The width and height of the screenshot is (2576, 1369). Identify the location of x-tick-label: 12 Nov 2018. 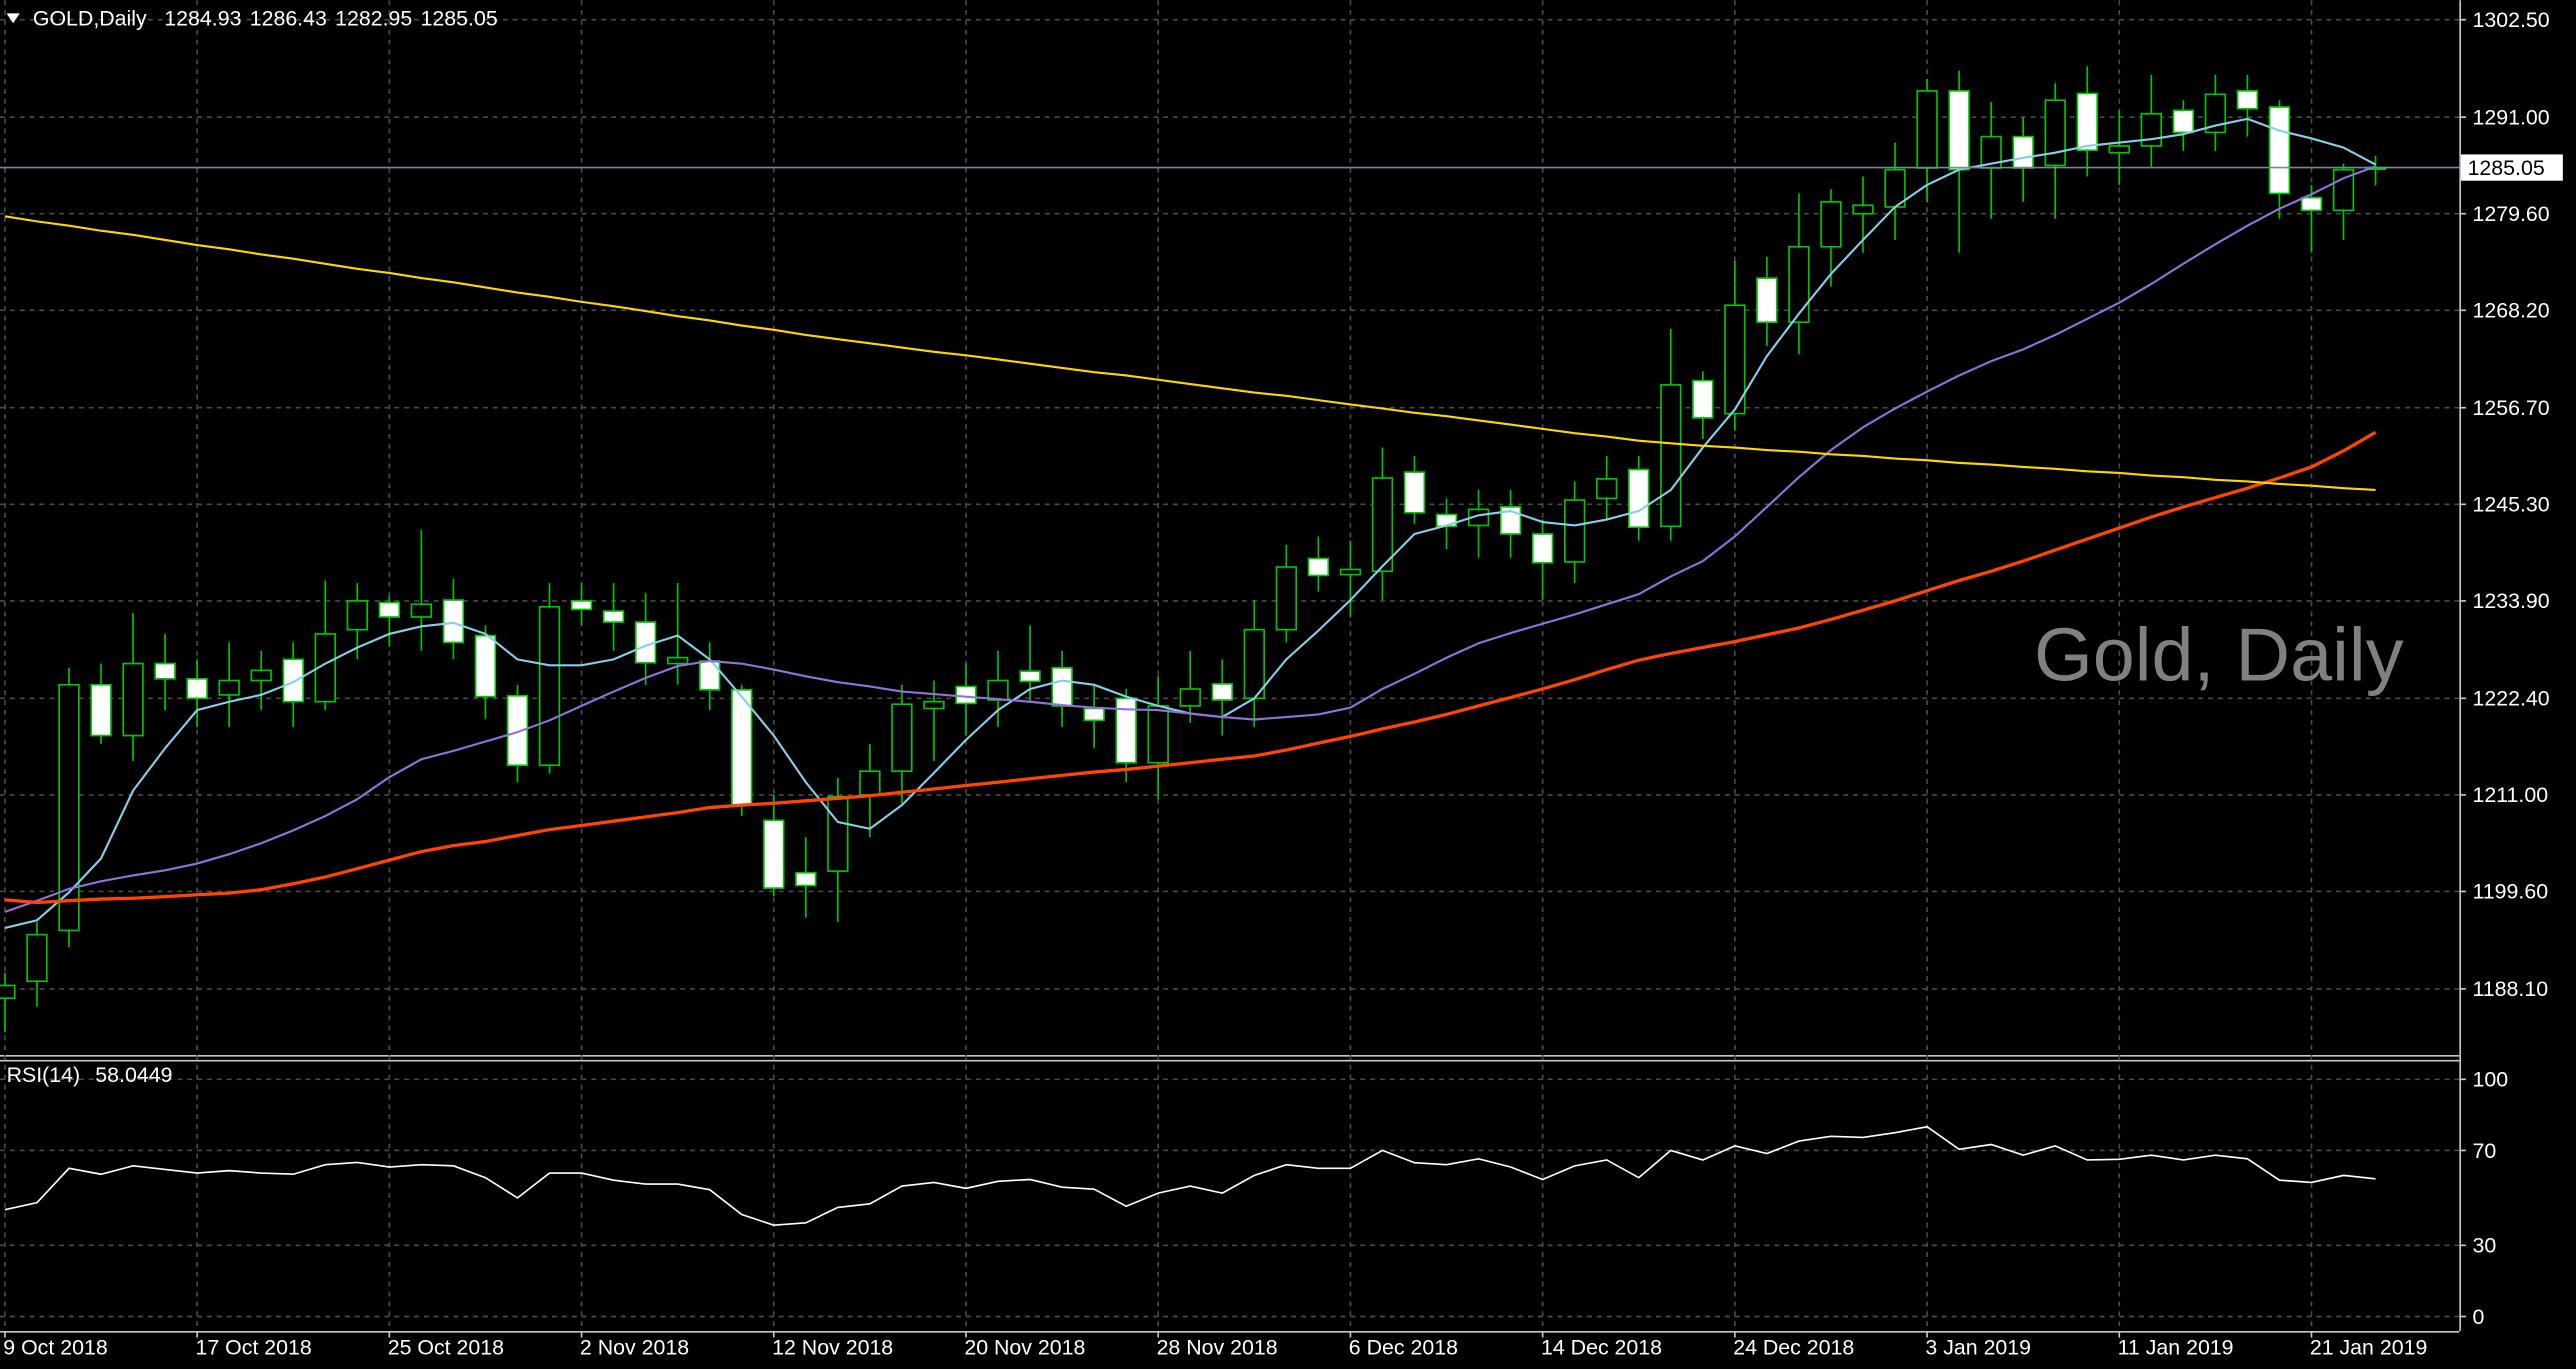
(832, 1348).